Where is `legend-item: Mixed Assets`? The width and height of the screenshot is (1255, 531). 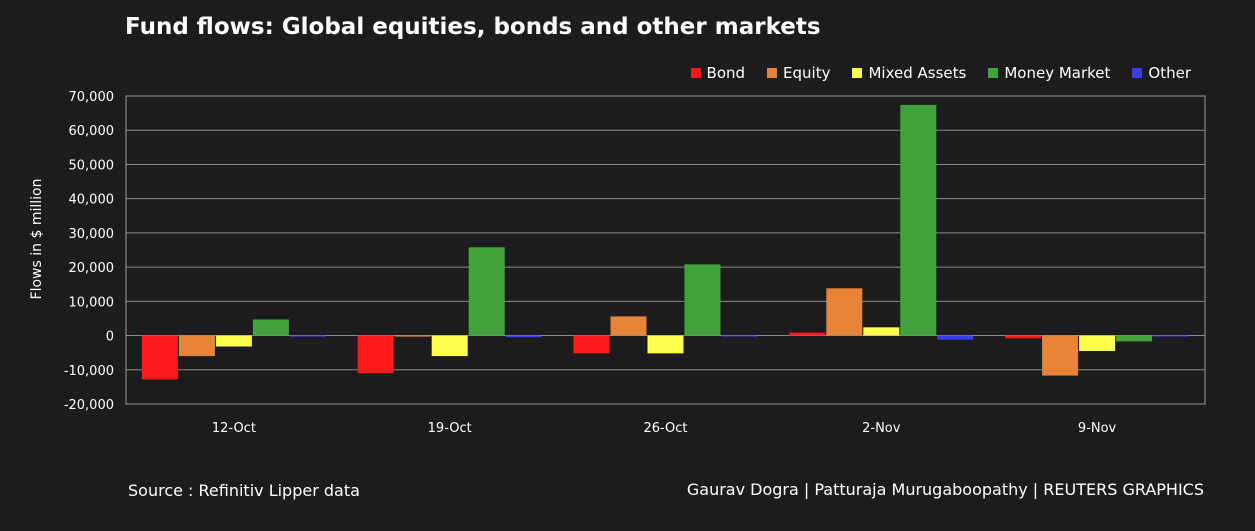 legend-item: Mixed Assets is located at coordinates (909, 73).